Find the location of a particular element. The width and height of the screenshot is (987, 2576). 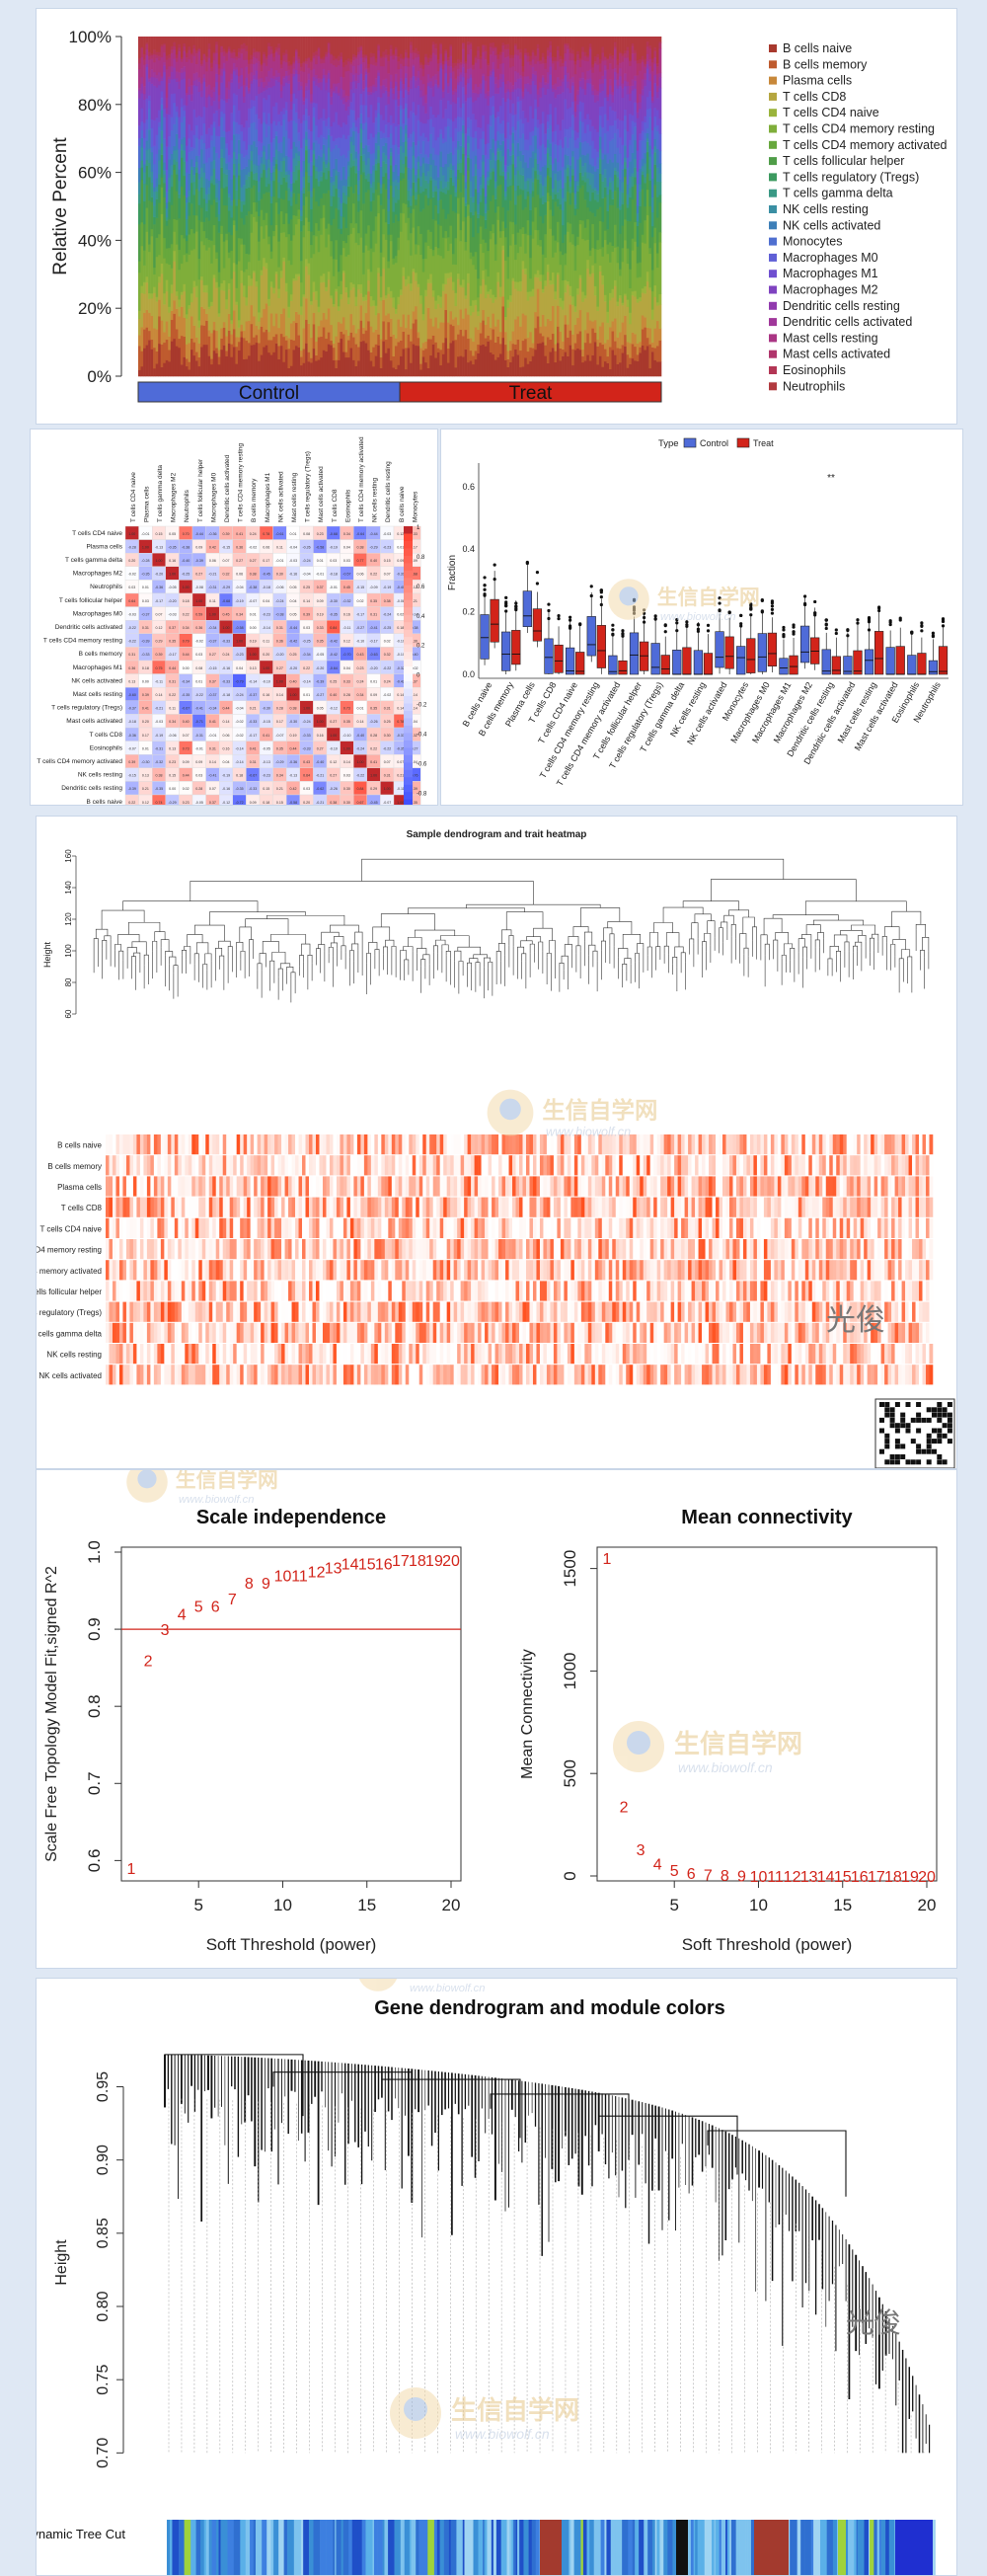

corr-cell-value: -0.09 is located at coordinates (373, 587).